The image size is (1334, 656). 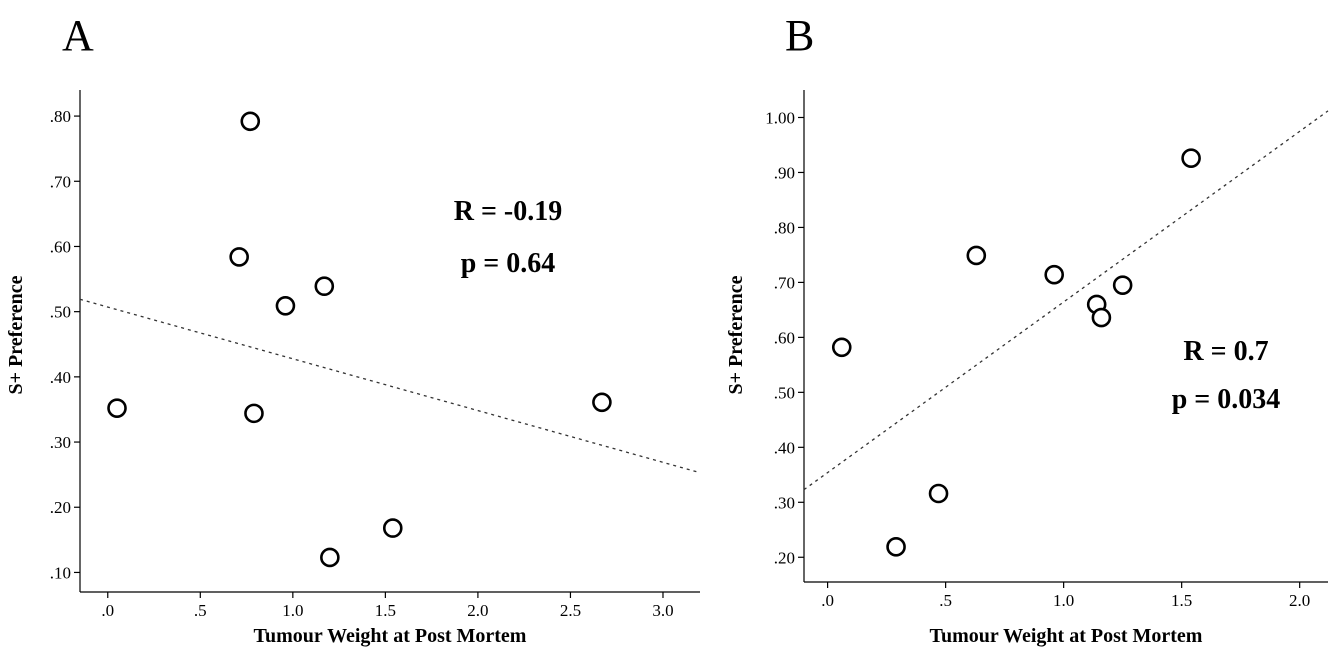 What do you see at coordinates (508, 211) in the screenshot?
I see `correlation-annotation: R = -0.19` at bounding box center [508, 211].